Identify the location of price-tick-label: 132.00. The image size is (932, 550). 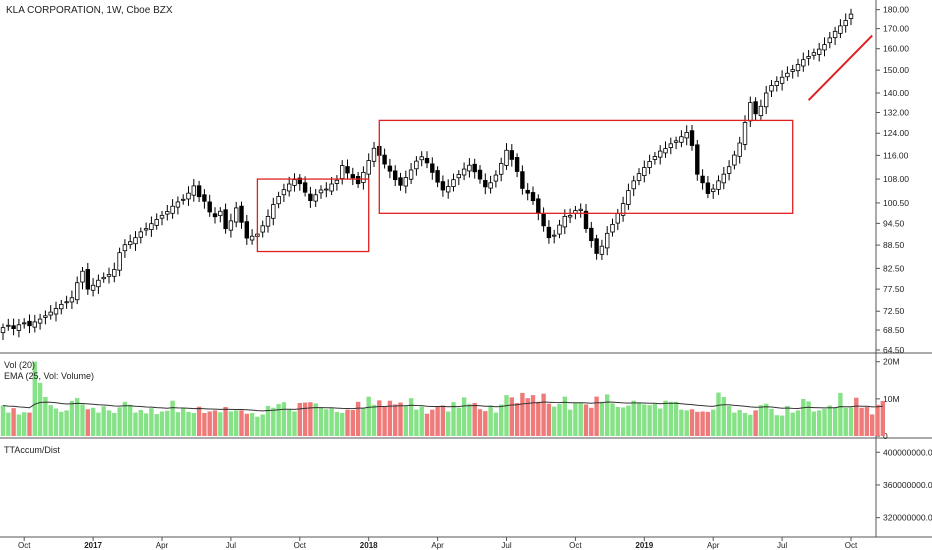
(896, 113).